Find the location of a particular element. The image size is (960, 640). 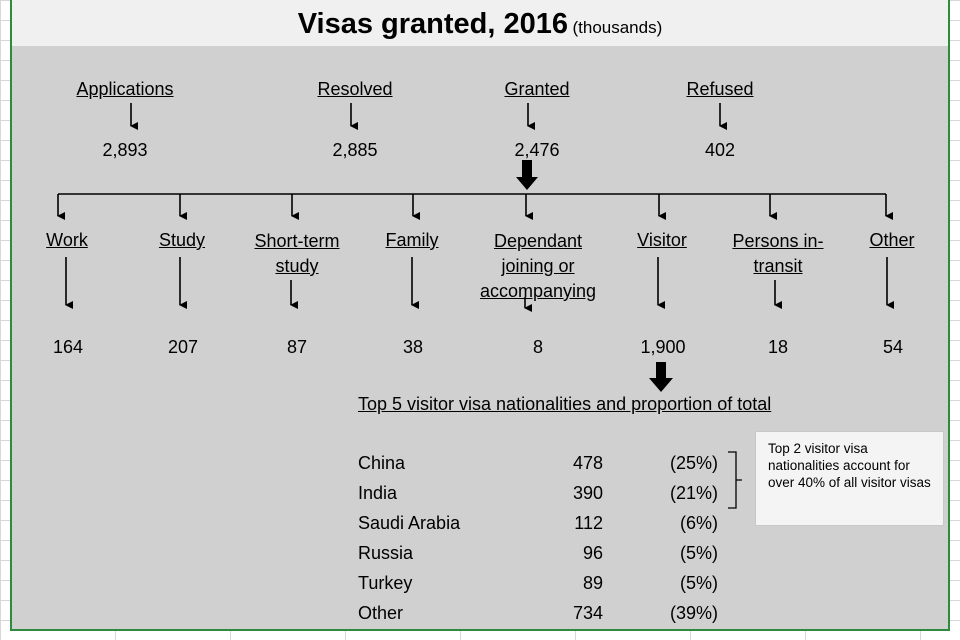

thick-arrow-granted is located at coordinates (527, 175).